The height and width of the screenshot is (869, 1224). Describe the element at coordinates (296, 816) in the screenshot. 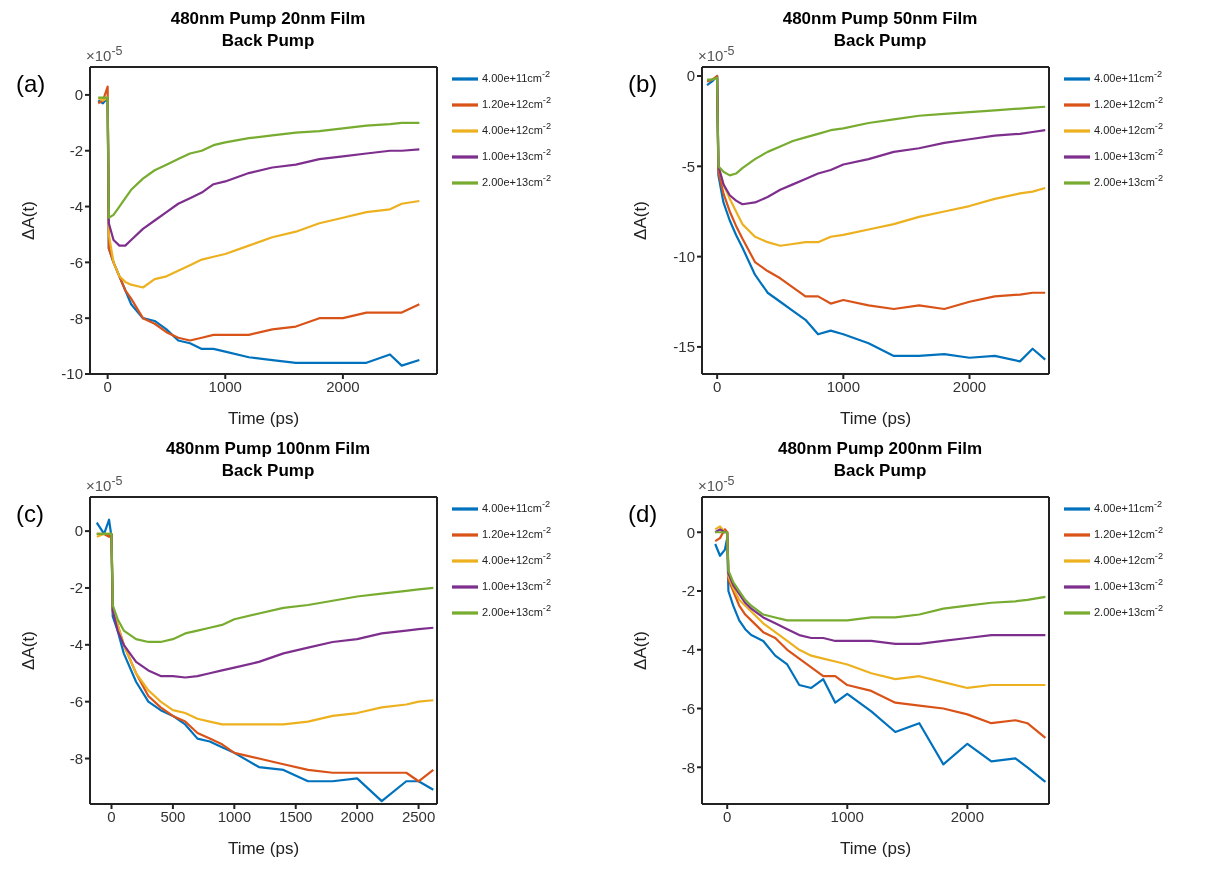

I see `x-tick-label: 1500` at that location.